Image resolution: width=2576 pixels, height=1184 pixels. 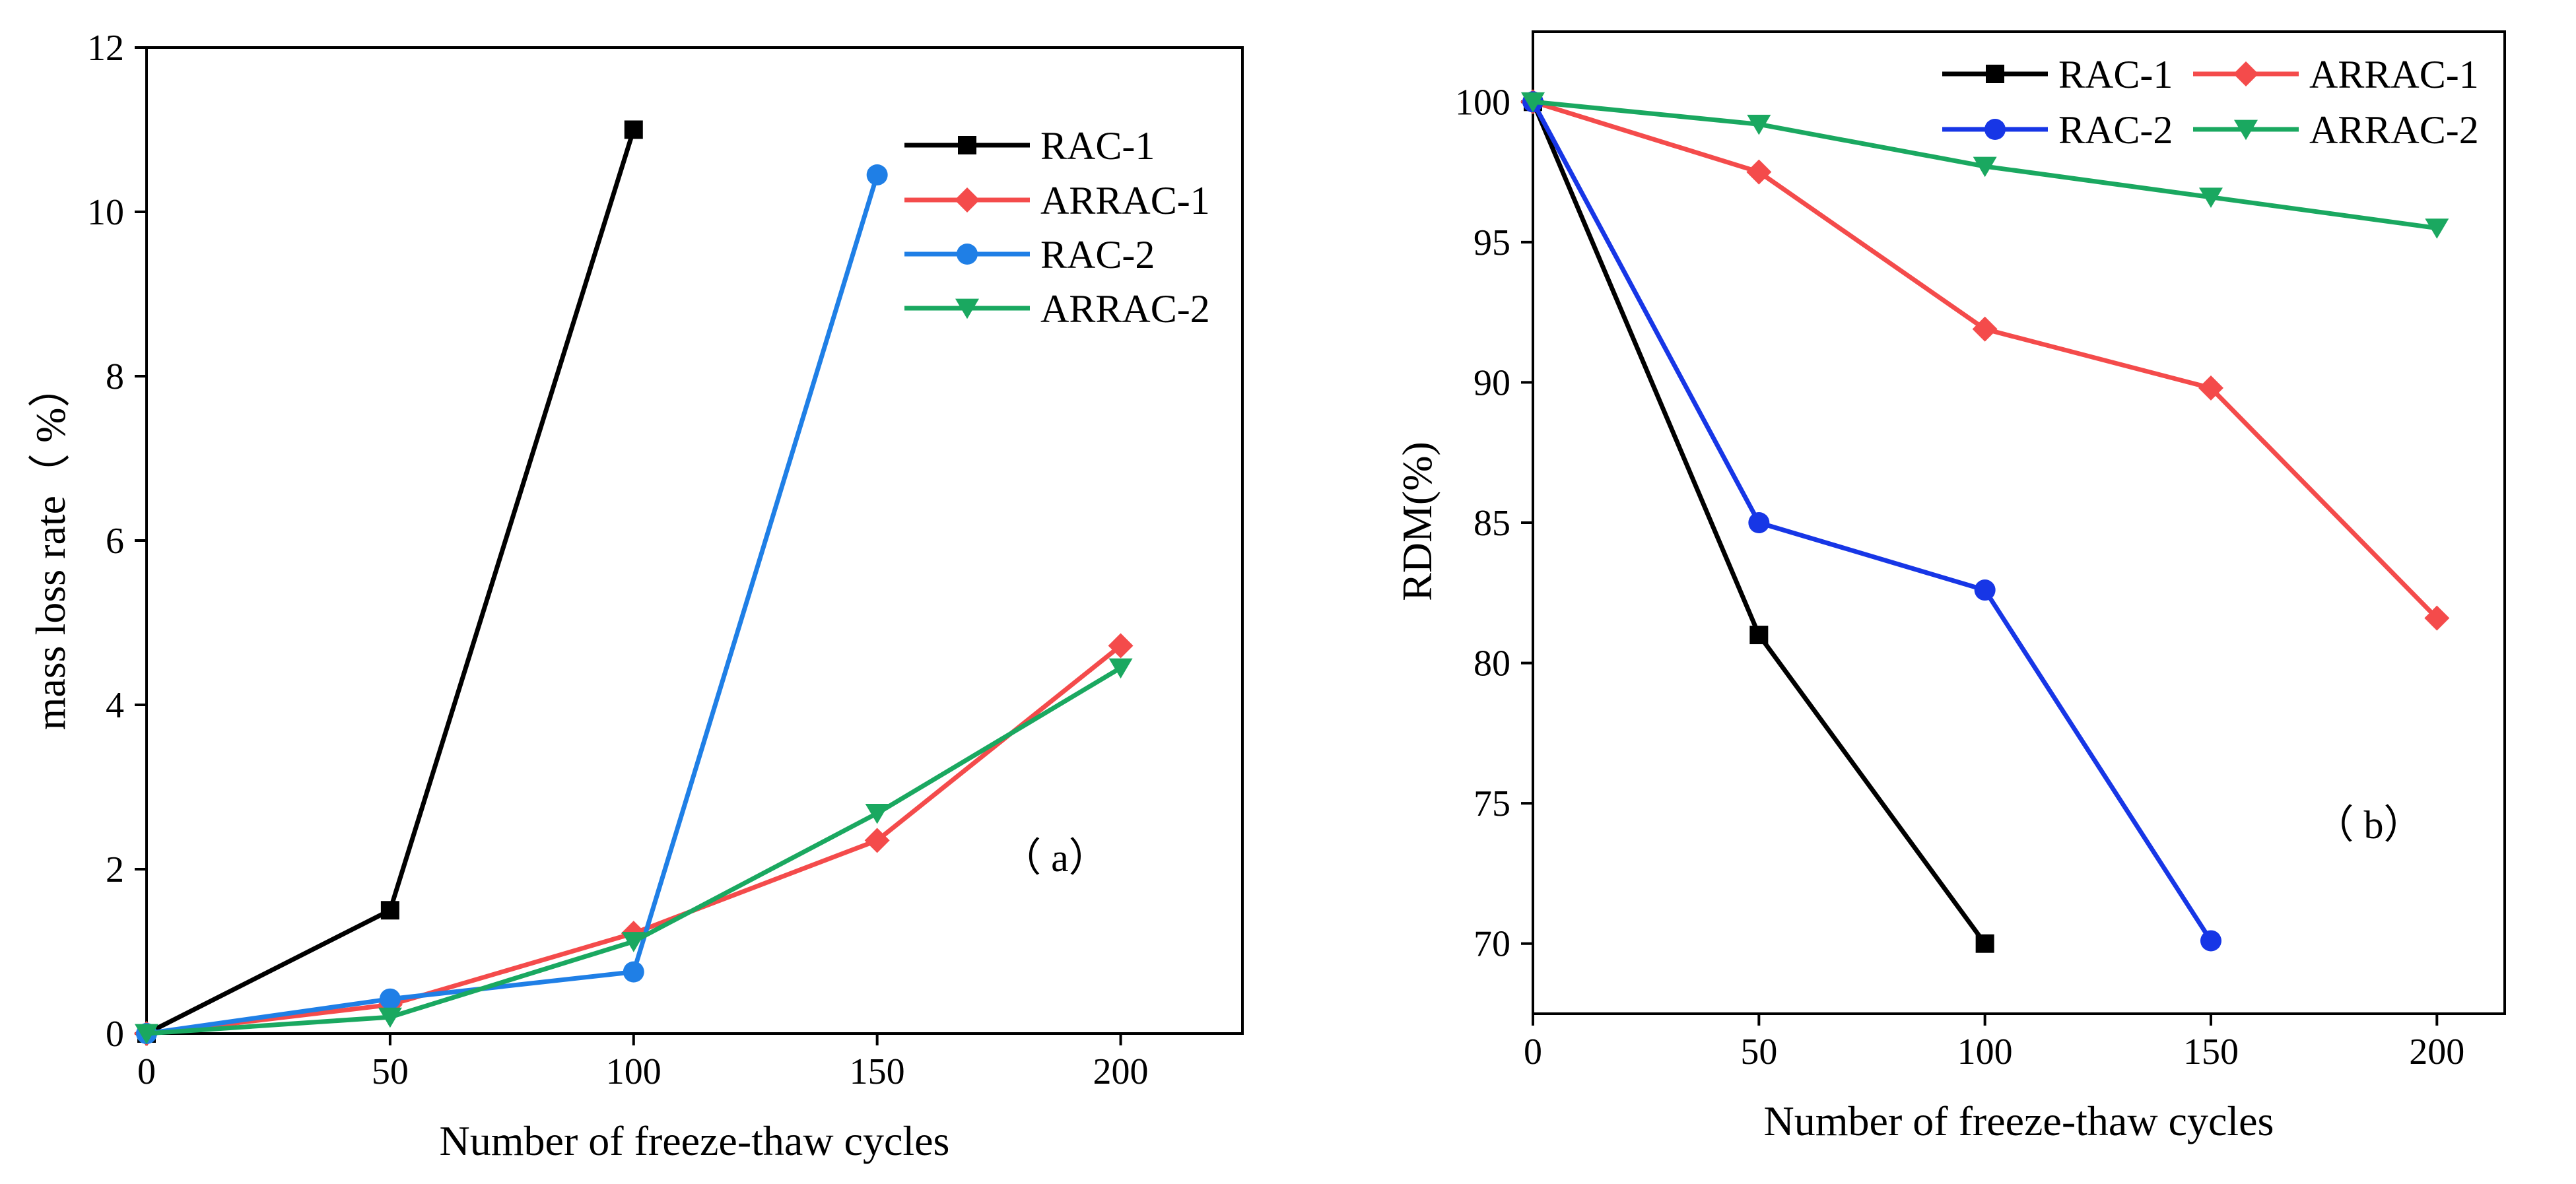 I want to click on y-tick-label-a-6: 6, so click(x=115, y=541).